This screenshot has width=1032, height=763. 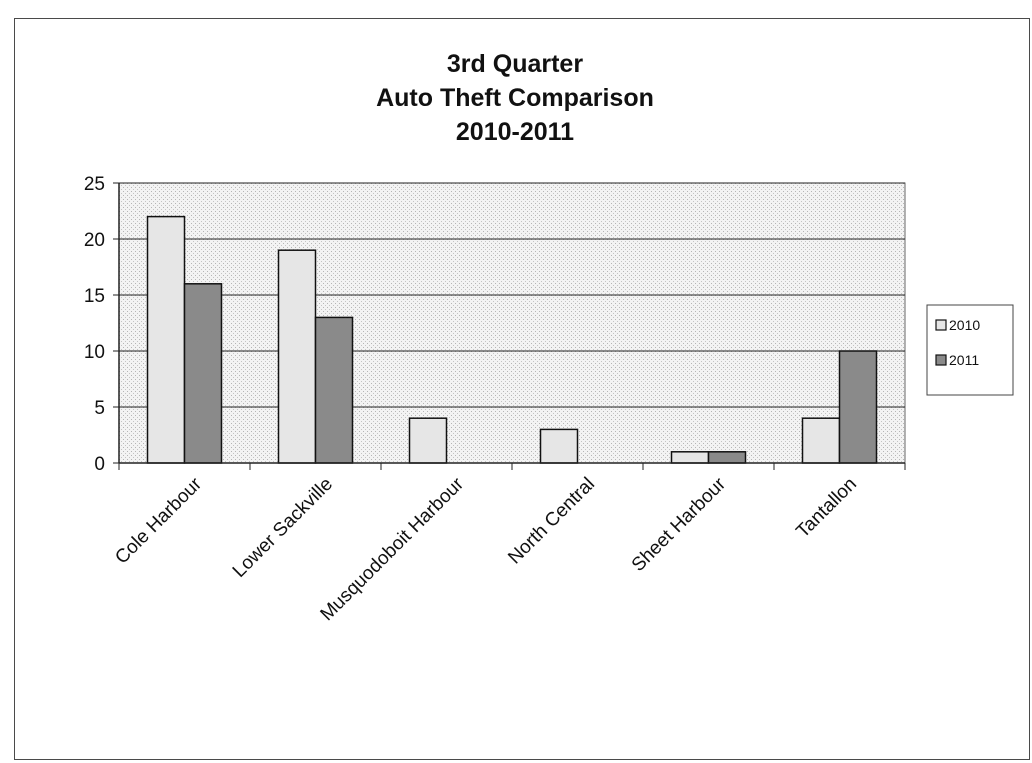 What do you see at coordinates (515, 132) in the screenshot?
I see `chart-title-line-3: 2010-2011` at bounding box center [515, 132].